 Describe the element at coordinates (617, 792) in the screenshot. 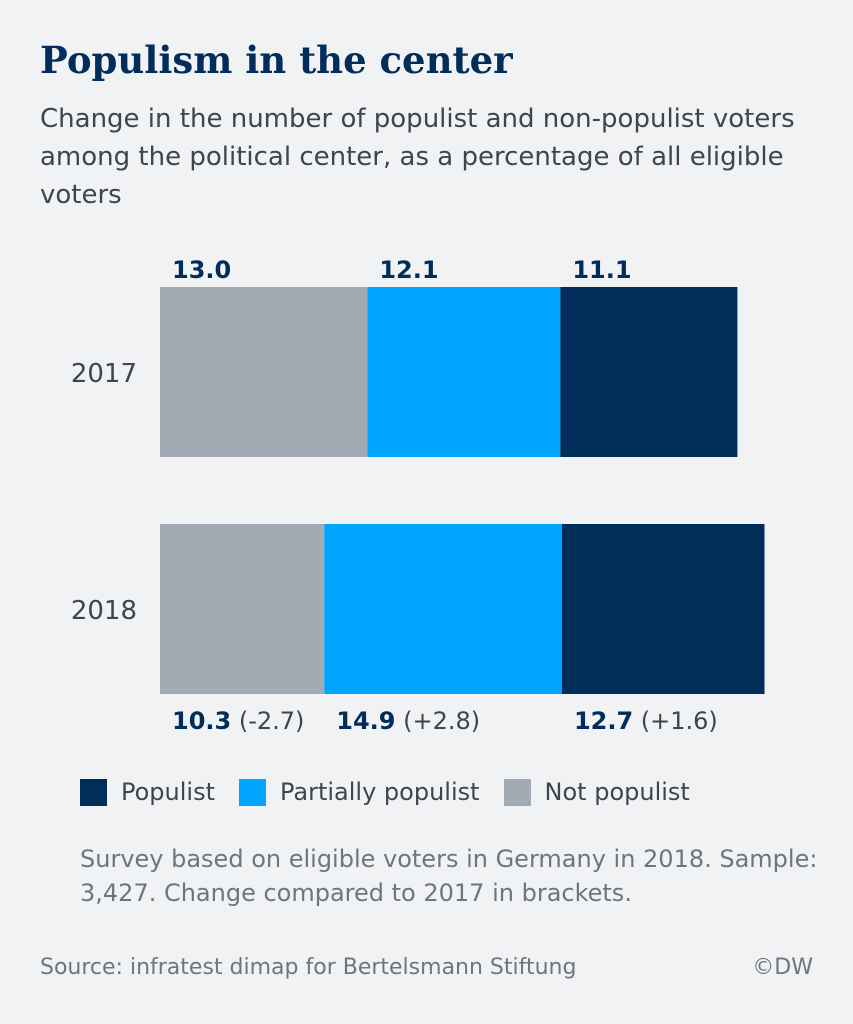

I see `legend-label-not-populist: Not populist` at that location.